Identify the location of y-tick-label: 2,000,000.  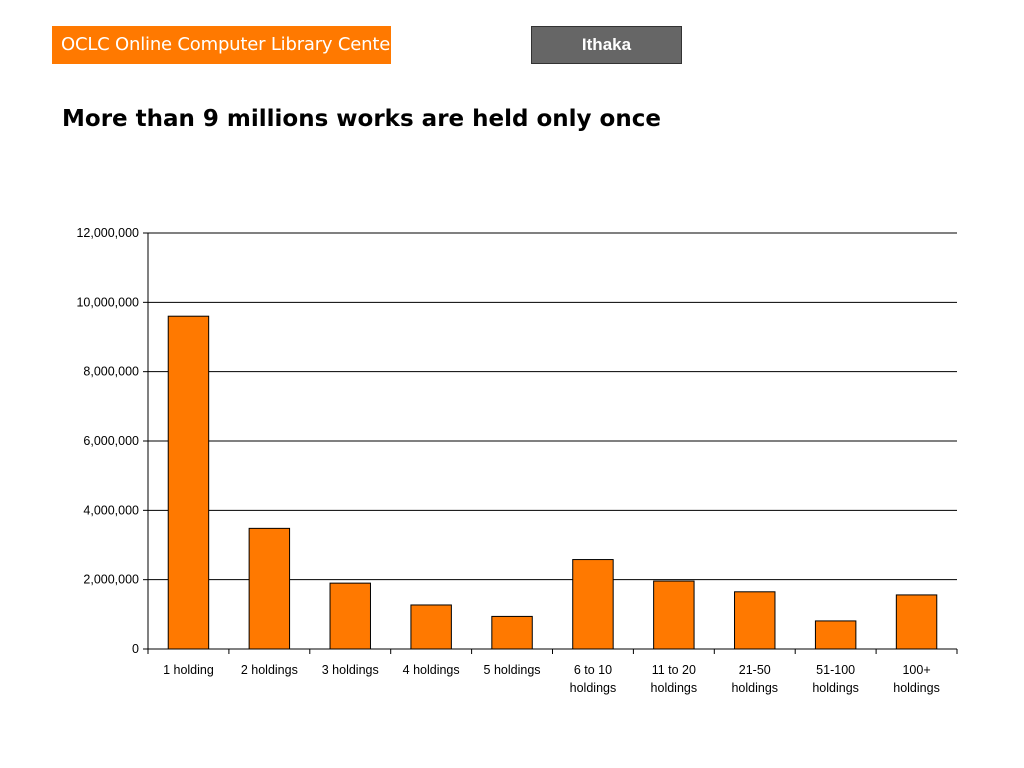
(111, 580).